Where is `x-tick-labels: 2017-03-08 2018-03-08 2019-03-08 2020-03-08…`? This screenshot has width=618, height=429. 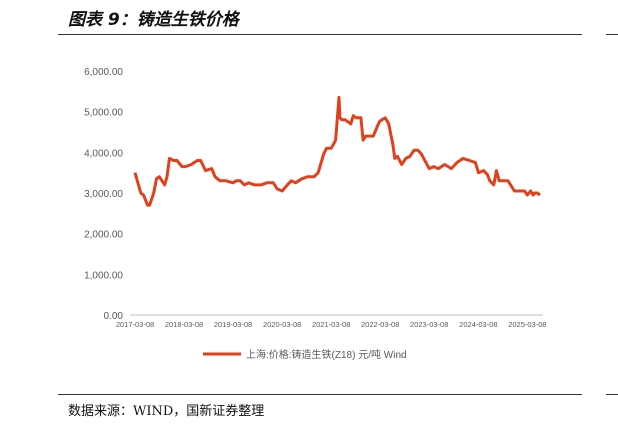 x-tick-labels: 2017-03-08 2018-03-08 2019-03-08 2020-03-08… is located at coordinates (331, 324).